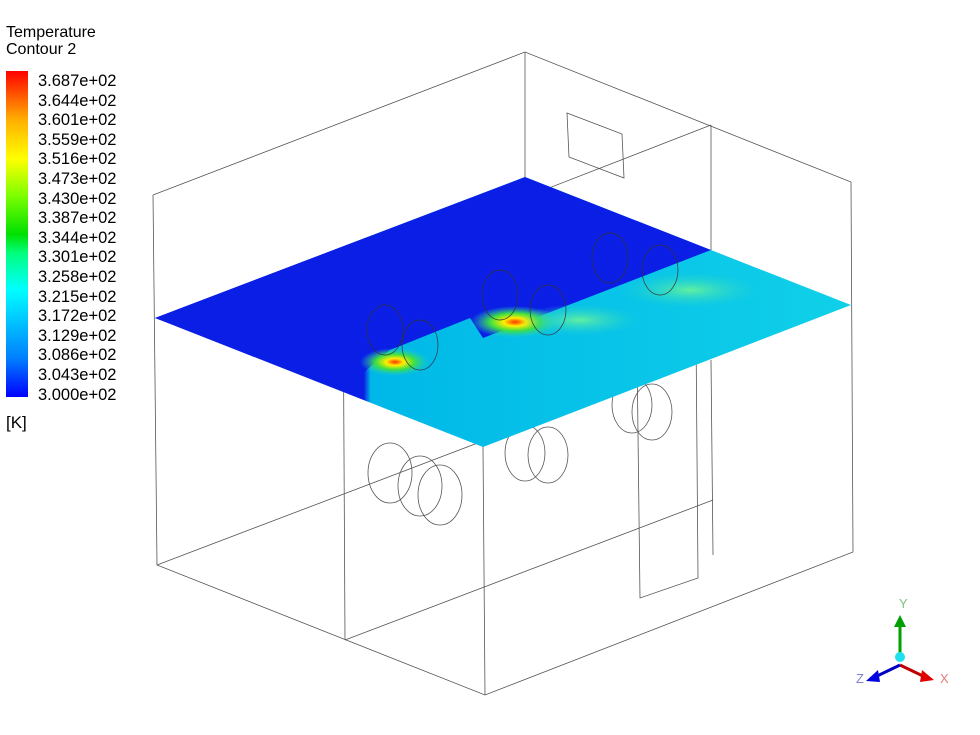 Image resolution: width=980 pixels, height=735 pixels. Describe the element at coordinates (77, 81) in the screenshot. I see `colorbar-tick-label: 3.687e+02` at that location.